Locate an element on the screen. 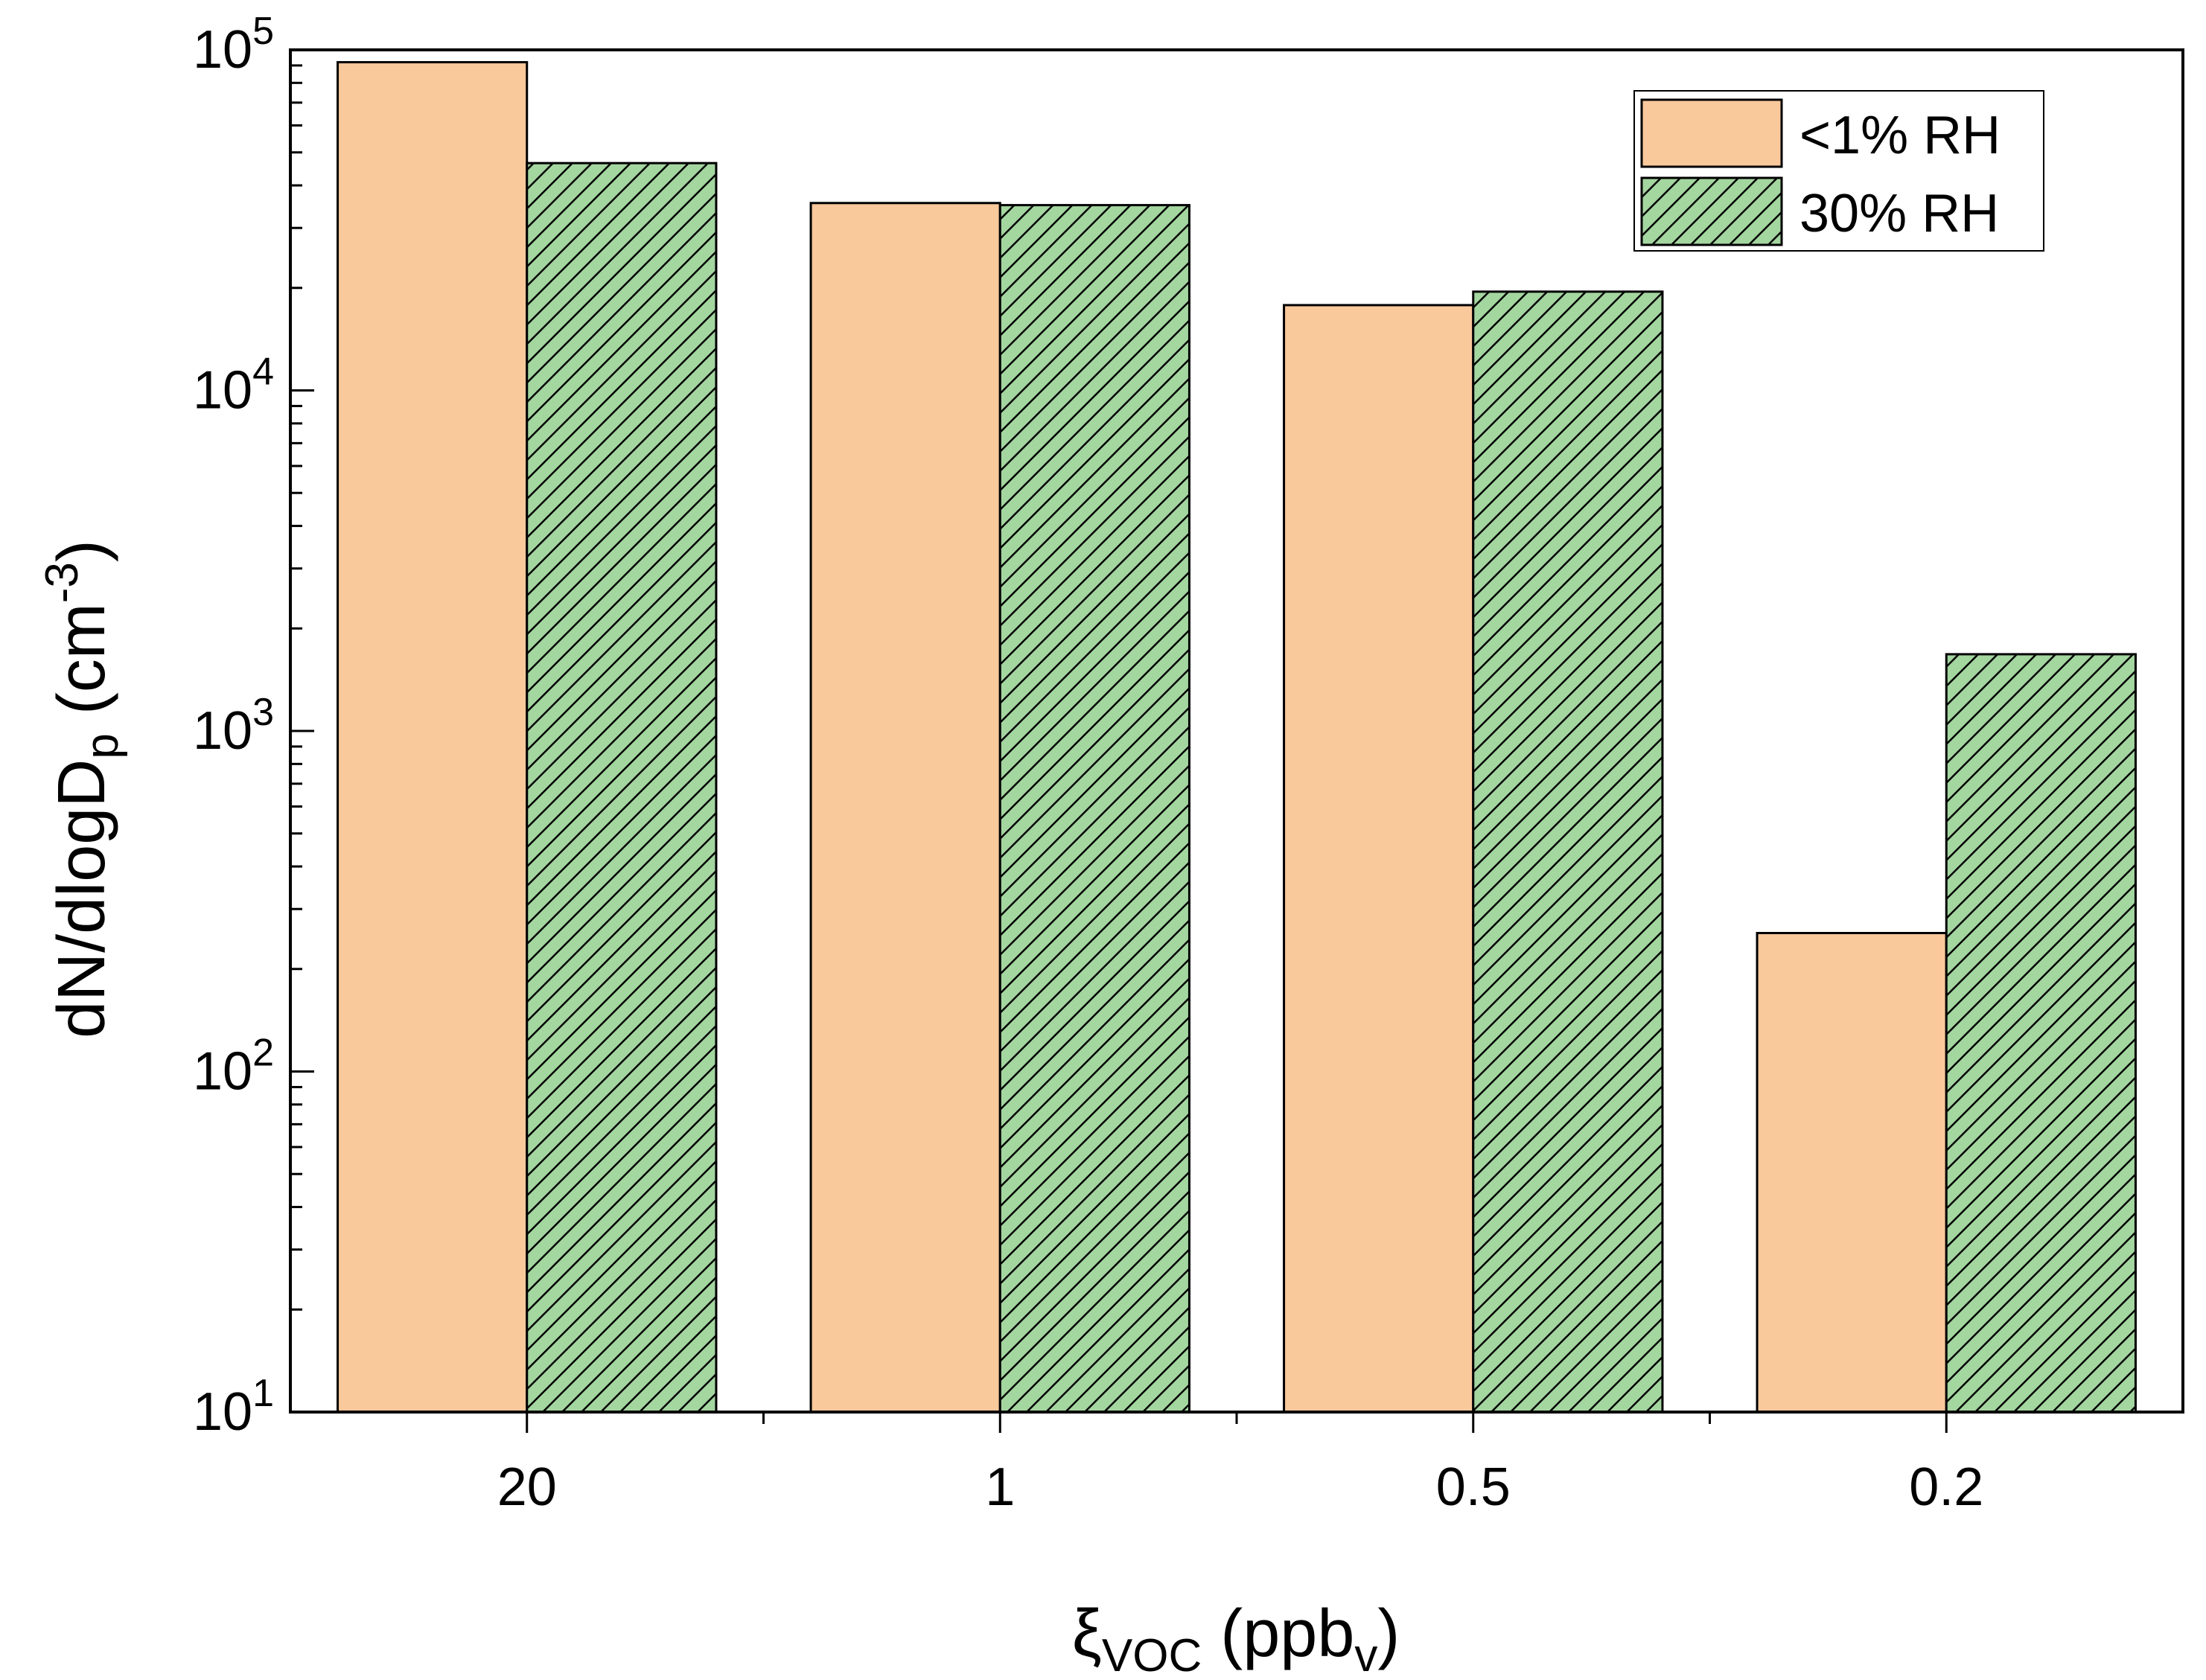 Image resolution: width=2206 pixels, height=1680 pixels. bar-dry-0.2 is located at coordinates (1852, 1173).